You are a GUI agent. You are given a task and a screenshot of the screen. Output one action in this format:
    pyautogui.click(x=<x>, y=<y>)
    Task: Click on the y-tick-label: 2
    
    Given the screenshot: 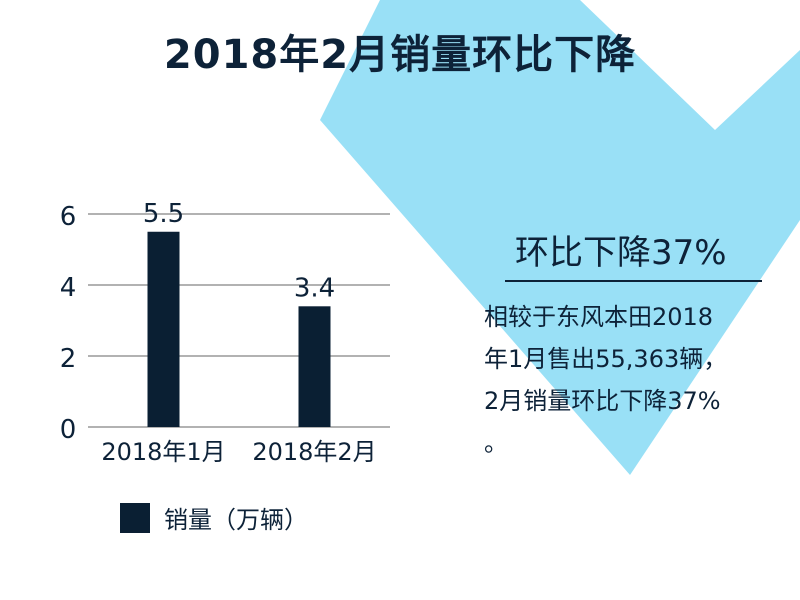 What is the action you would take?
    pyautogui.click(x=68, y=359)
    